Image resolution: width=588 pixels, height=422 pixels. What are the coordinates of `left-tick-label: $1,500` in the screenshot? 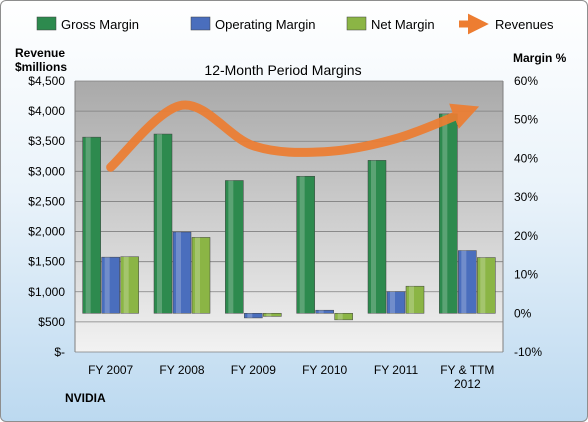 It's located at (46, 262).